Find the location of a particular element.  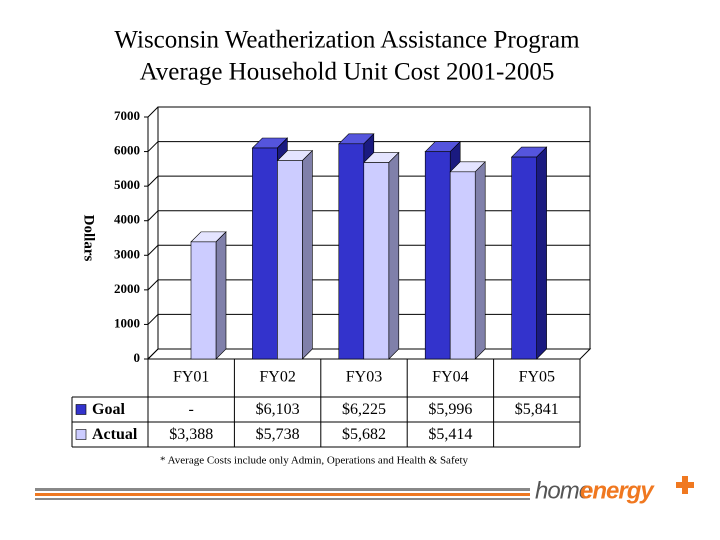

y-tick-label: 6000 is located at coordinates (127, 150).